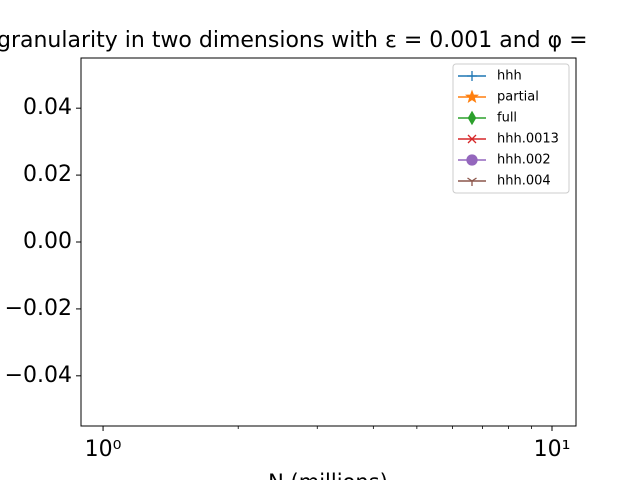 The width and height of the screenshot is (640, 480). Describe the element at coordinates (103, 449) in the screenshot. I see `x-tick-label: 10⁰` at that location.